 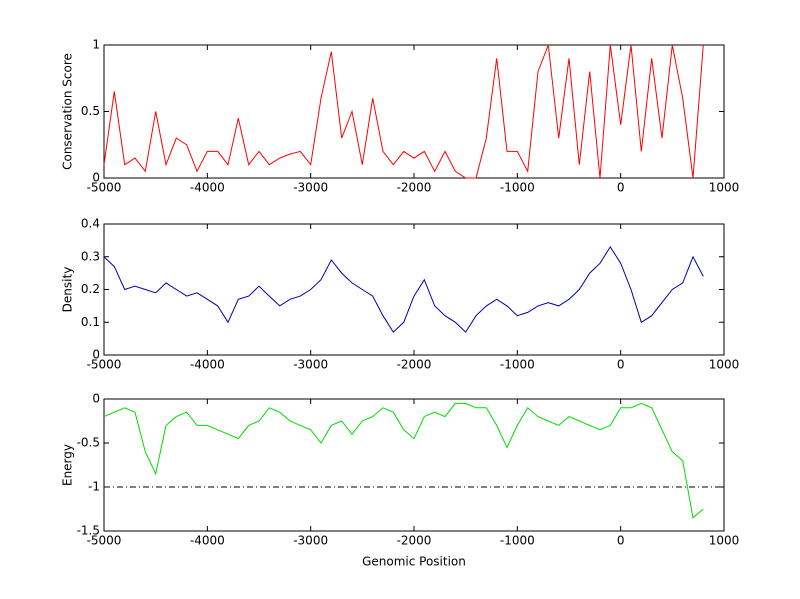 I want to click on x-axis-label: Genomic Position, so click(x=414, y=562).